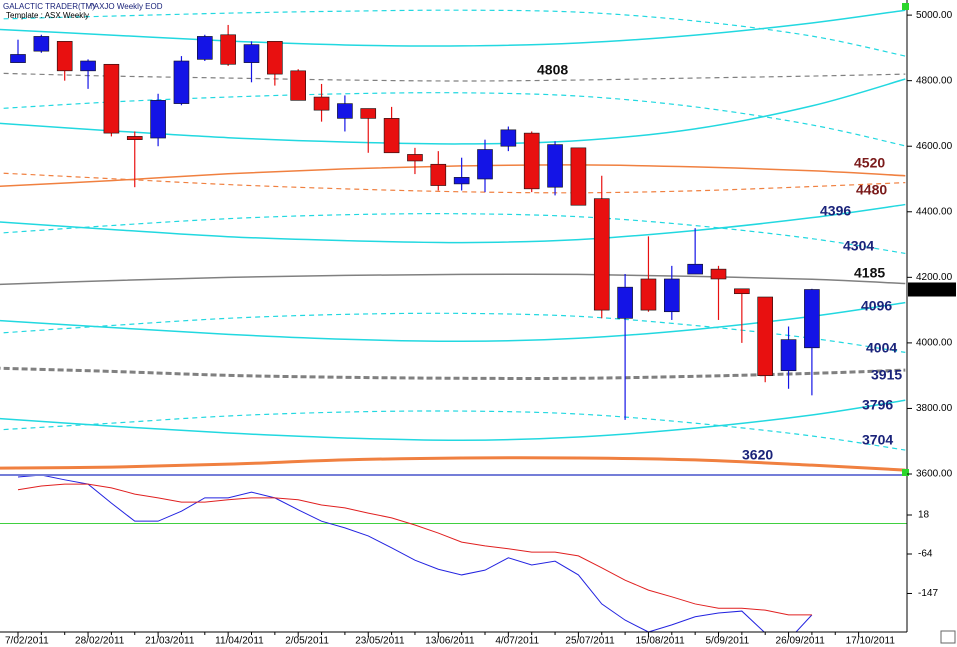 Image resolution: width=957 pixels, height=647 pixels. I want to click on x-tick-label: 4/07/2011, so click(517, 641).